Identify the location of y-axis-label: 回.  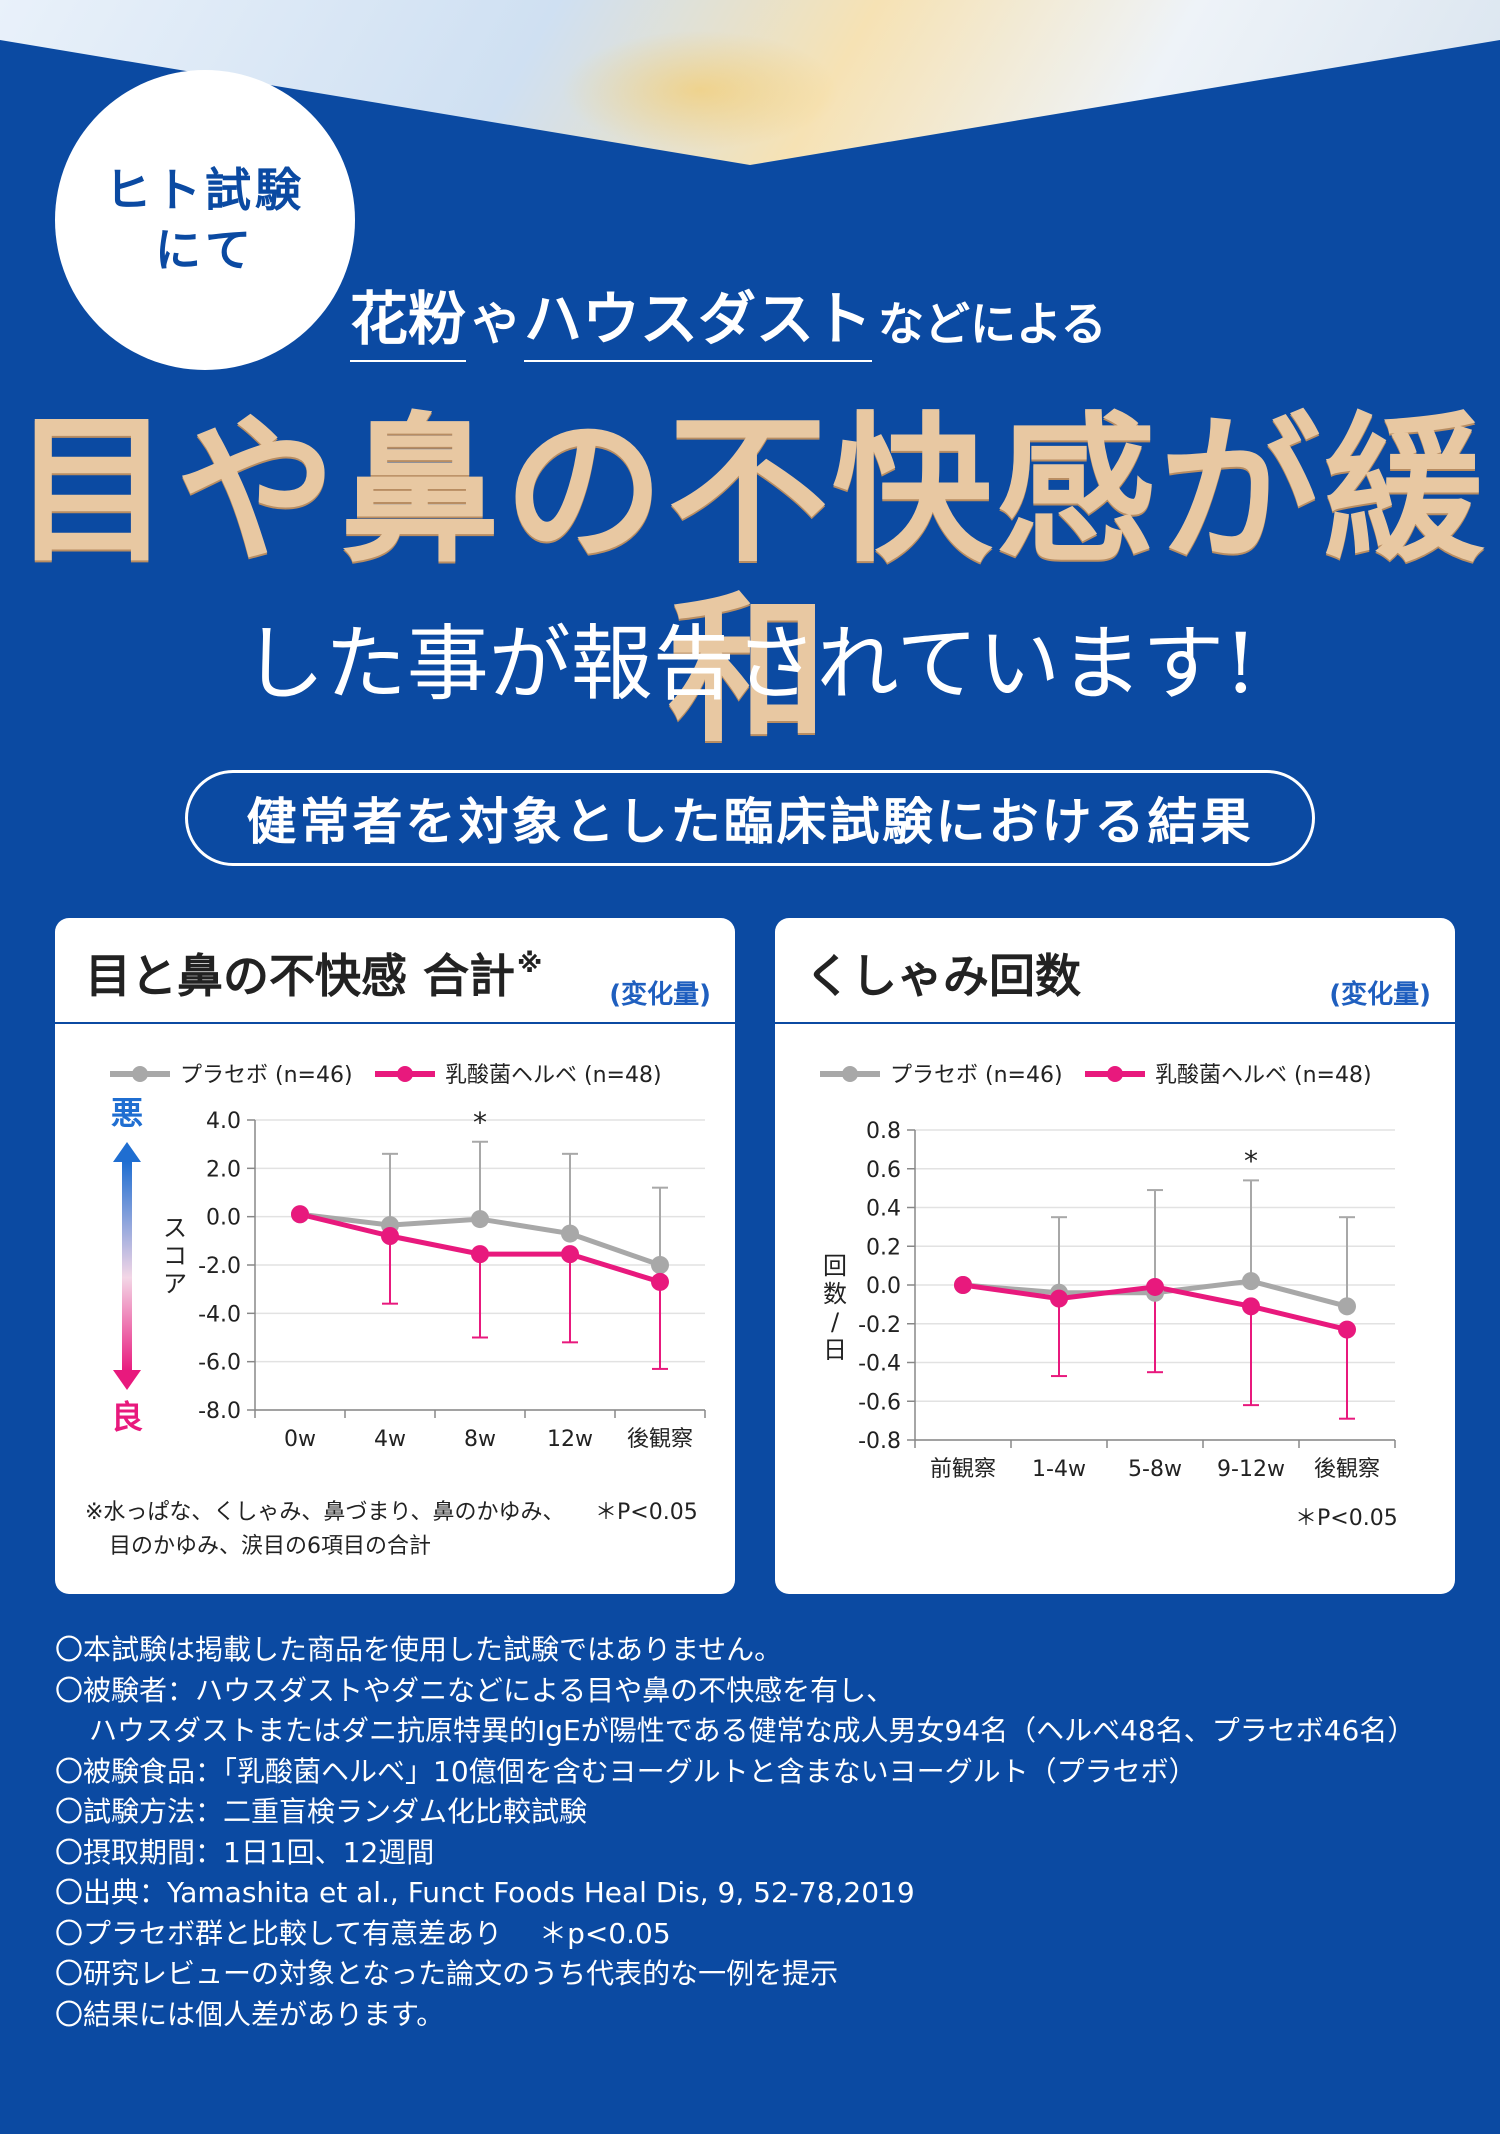
(835, 1266).